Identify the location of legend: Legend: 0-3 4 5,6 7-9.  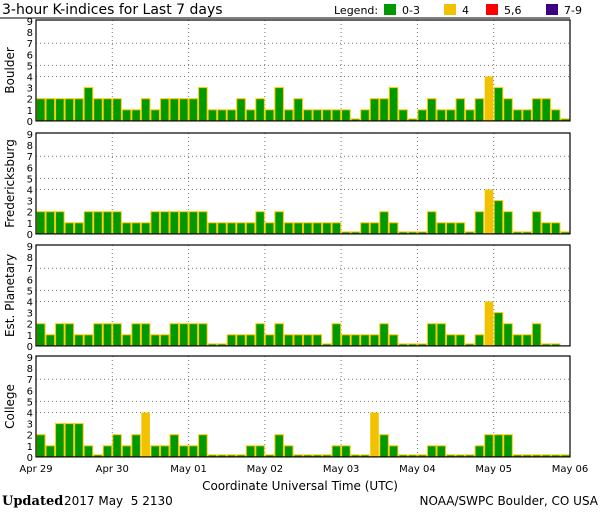
(458, 10).